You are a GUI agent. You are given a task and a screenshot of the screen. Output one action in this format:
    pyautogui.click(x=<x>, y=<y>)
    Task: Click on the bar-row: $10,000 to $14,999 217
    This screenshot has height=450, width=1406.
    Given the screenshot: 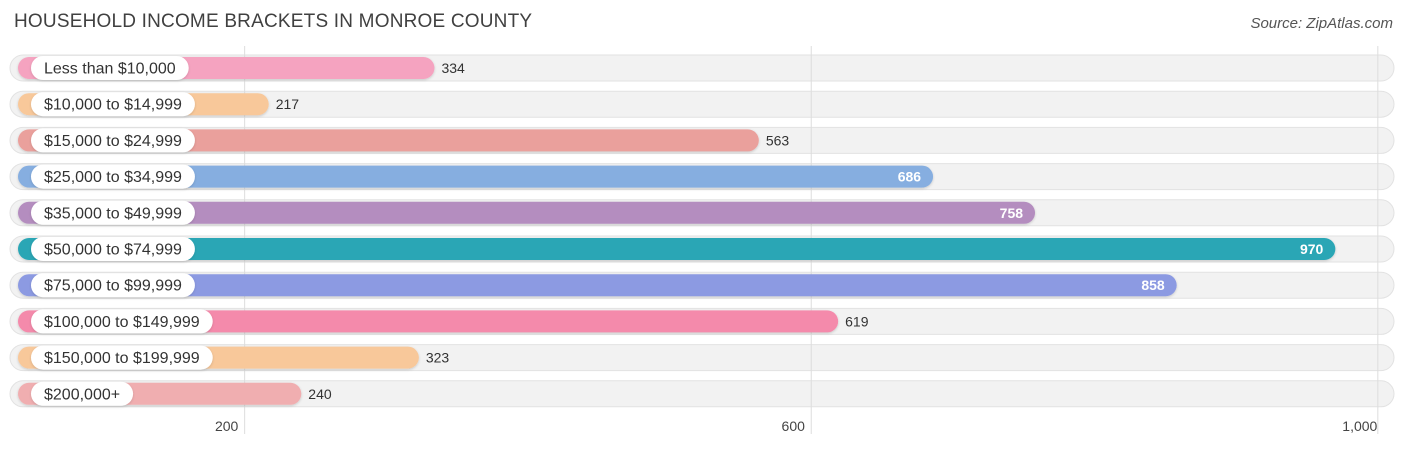 What is the action you would take?
    pyautogui.click(x=159, y=104)
    